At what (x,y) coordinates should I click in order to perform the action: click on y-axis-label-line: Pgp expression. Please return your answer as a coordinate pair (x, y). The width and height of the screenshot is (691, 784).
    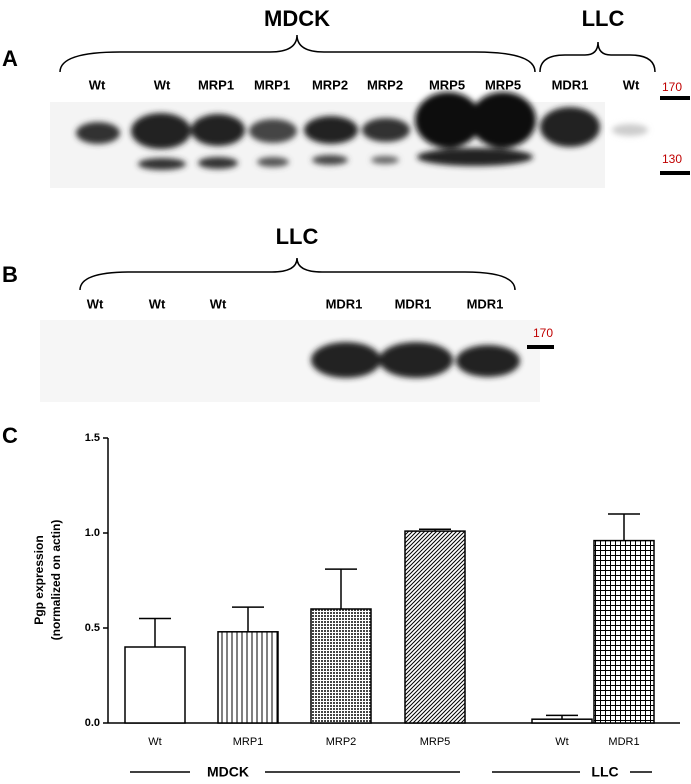
    Looking at the image, I should click on (39, 579).